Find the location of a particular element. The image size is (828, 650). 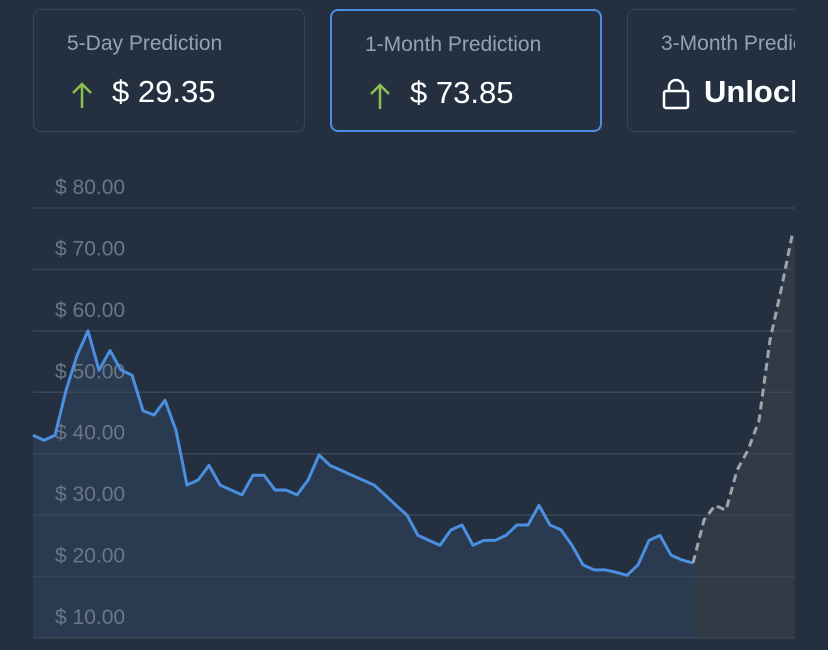

lock-icon is located at coordinates (676, 94).